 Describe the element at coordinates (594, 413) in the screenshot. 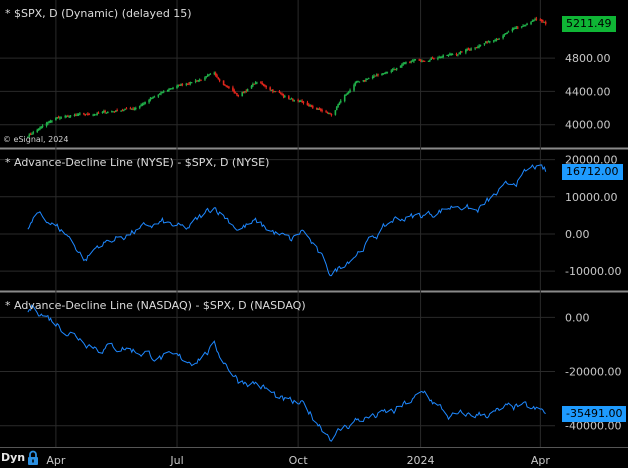

I see `nasdaq-ad-last-value-badge: -35491.00` at that location.